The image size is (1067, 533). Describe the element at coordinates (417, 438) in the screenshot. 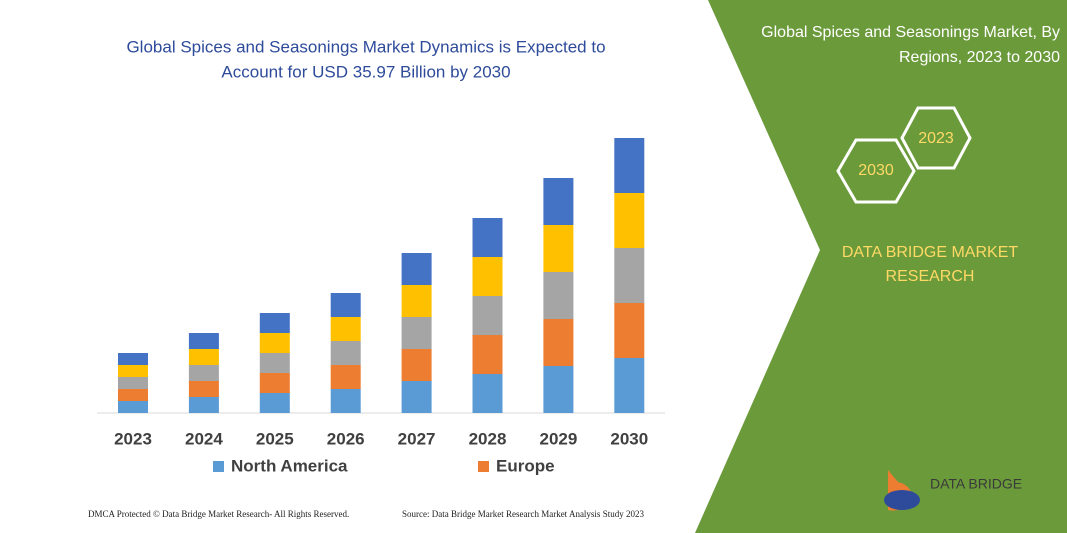

I see `x-tick-label: 2027` at that location.